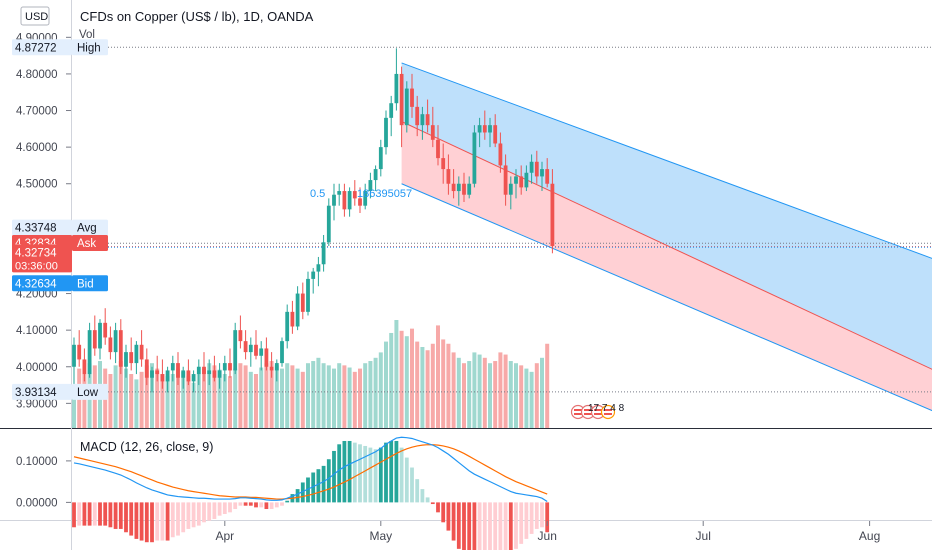 This screenshot has height=550, width=932. I want to click on events-badge: 17 7 4 8, so click(597, 411).